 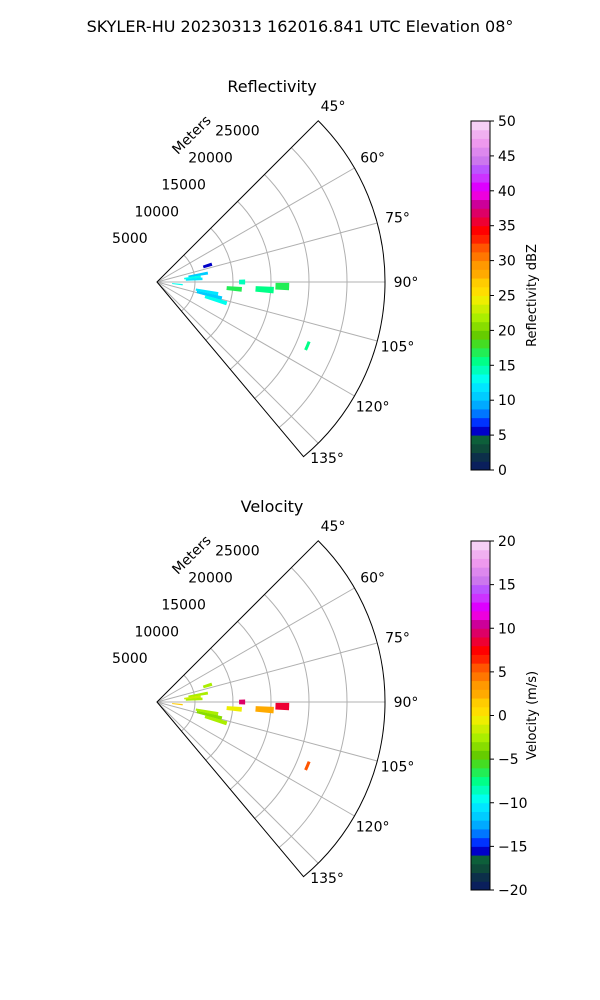 I want to click on colorbar-tick-label: −5, so click(x=508, y=760).